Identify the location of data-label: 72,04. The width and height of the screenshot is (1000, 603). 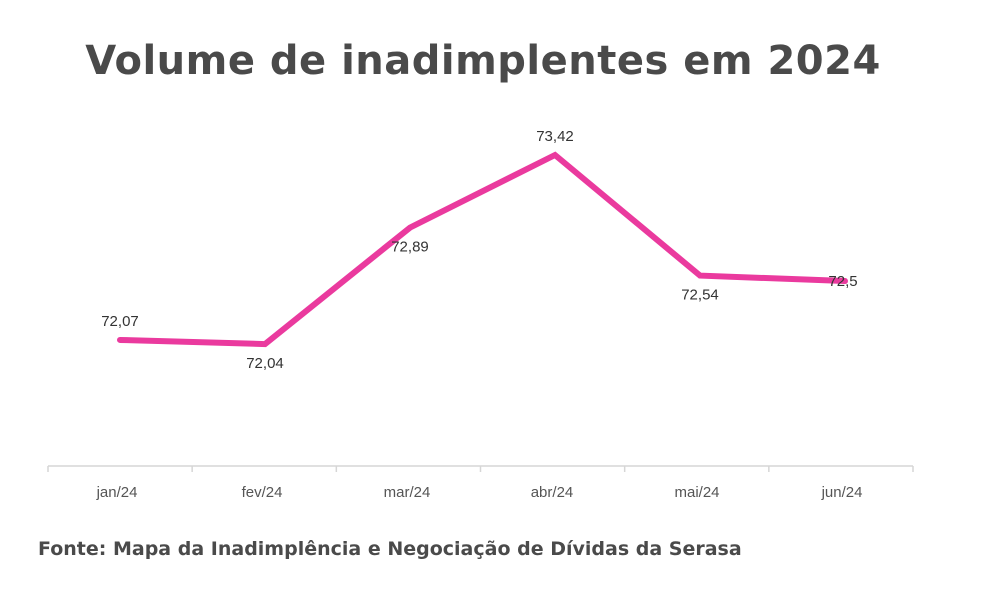
(265, 363).